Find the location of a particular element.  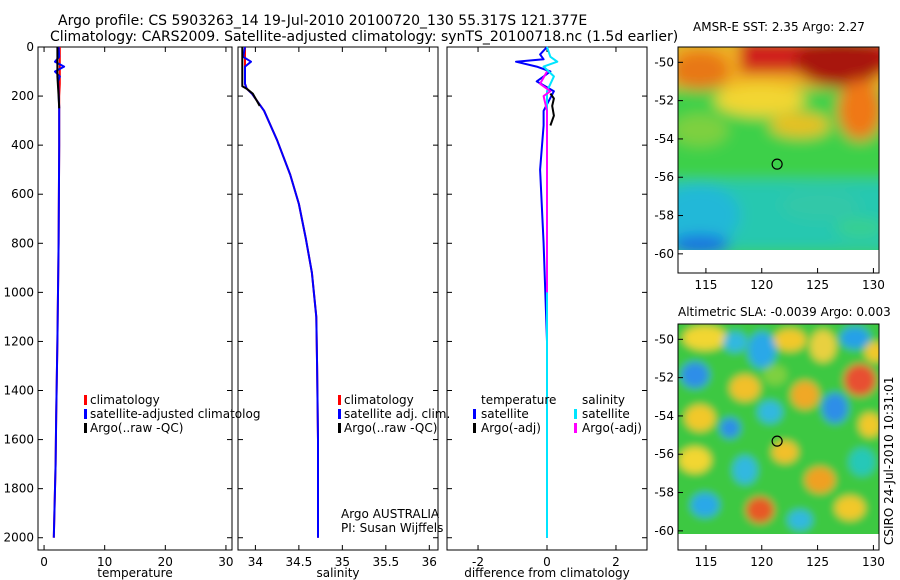

sla-ytick-label: -54 is located at coordinates (664, 416).